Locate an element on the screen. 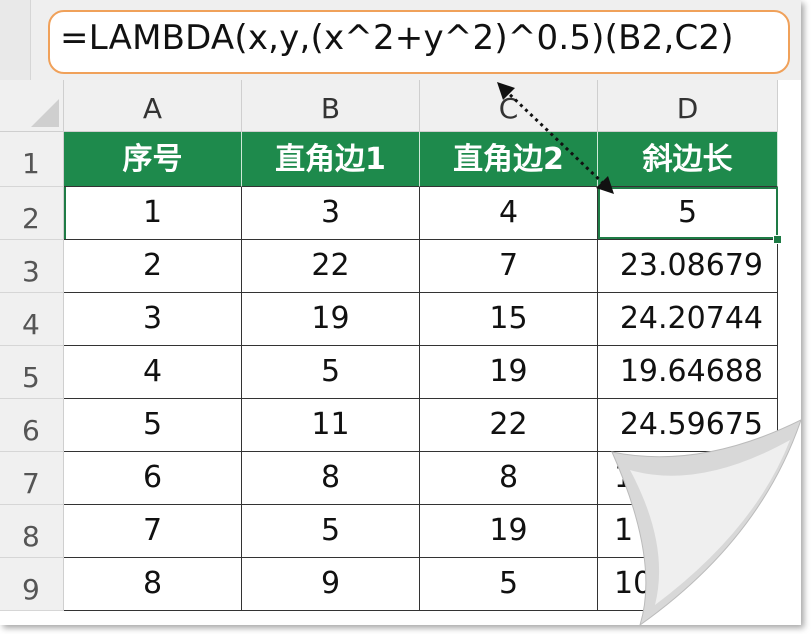 The width and height of the screenshot is (811, 634). fill-handle is located at coordinates (777, 239).